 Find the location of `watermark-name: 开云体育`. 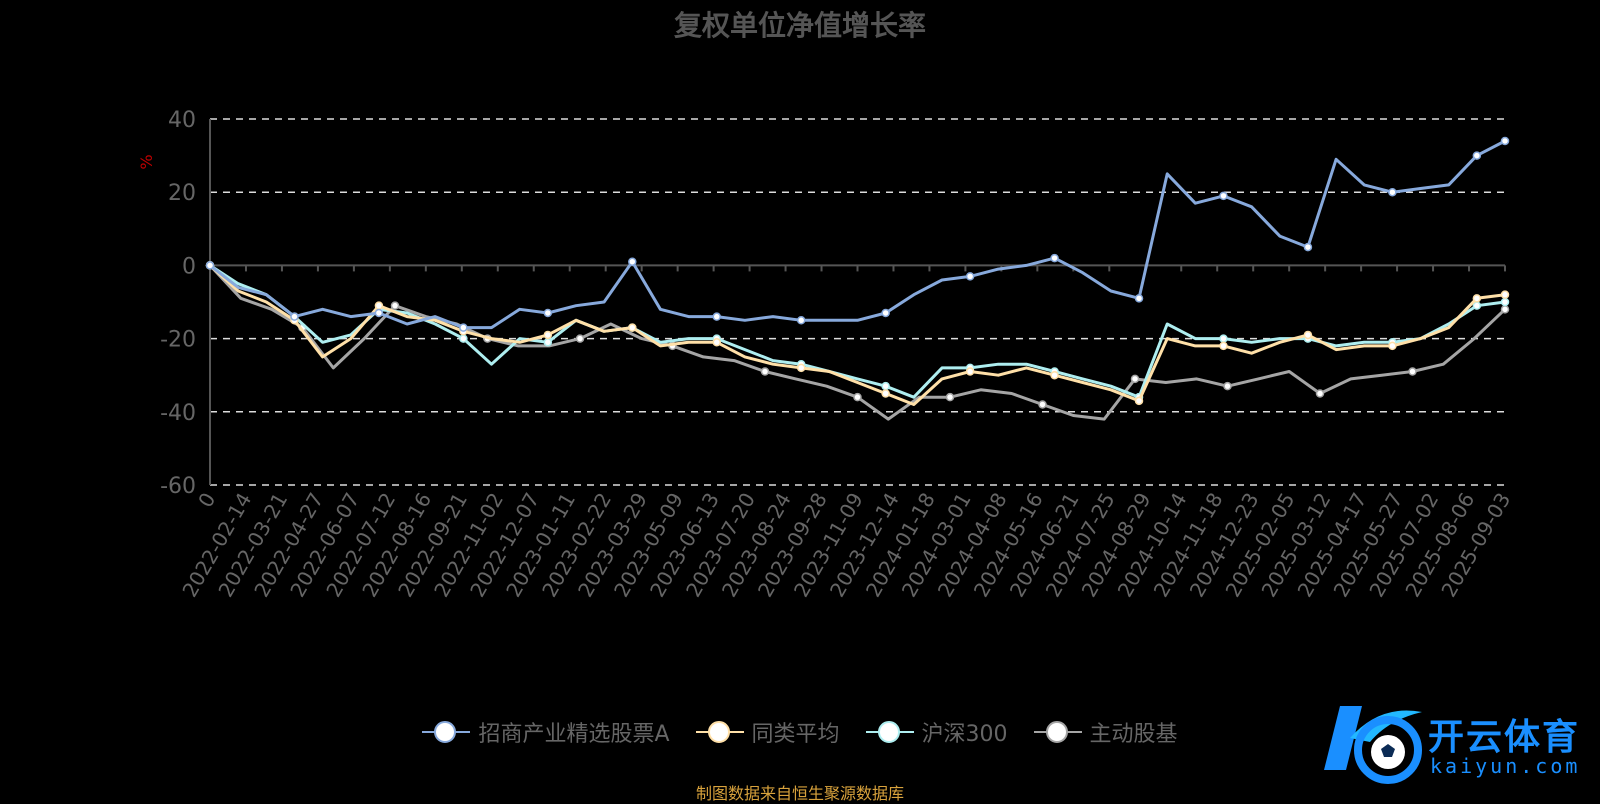

watermark-name: 开云体育 is located at coordinates (1504, 737).